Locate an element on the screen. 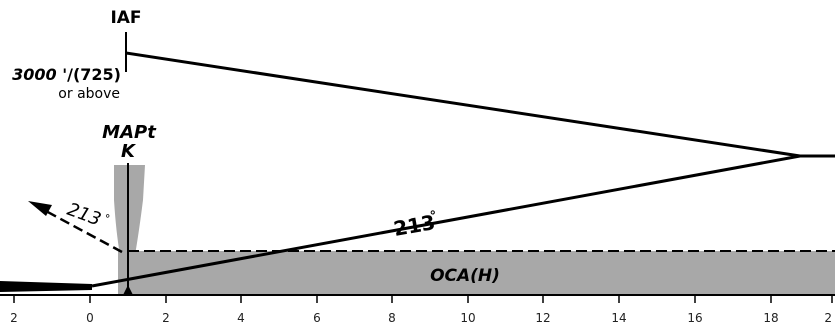  oca-label: OCA(H) is located at coordinates (465, 276).